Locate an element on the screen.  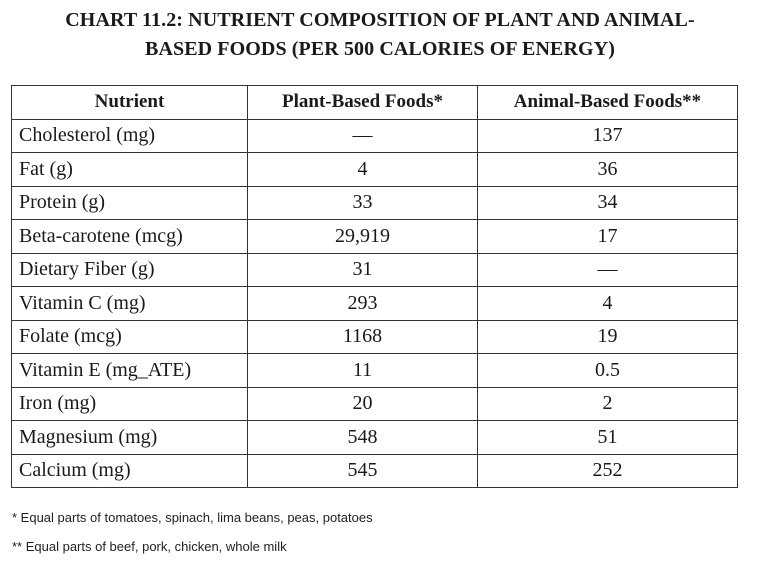
animal-value: 19 is located at coordinates (607, 336).